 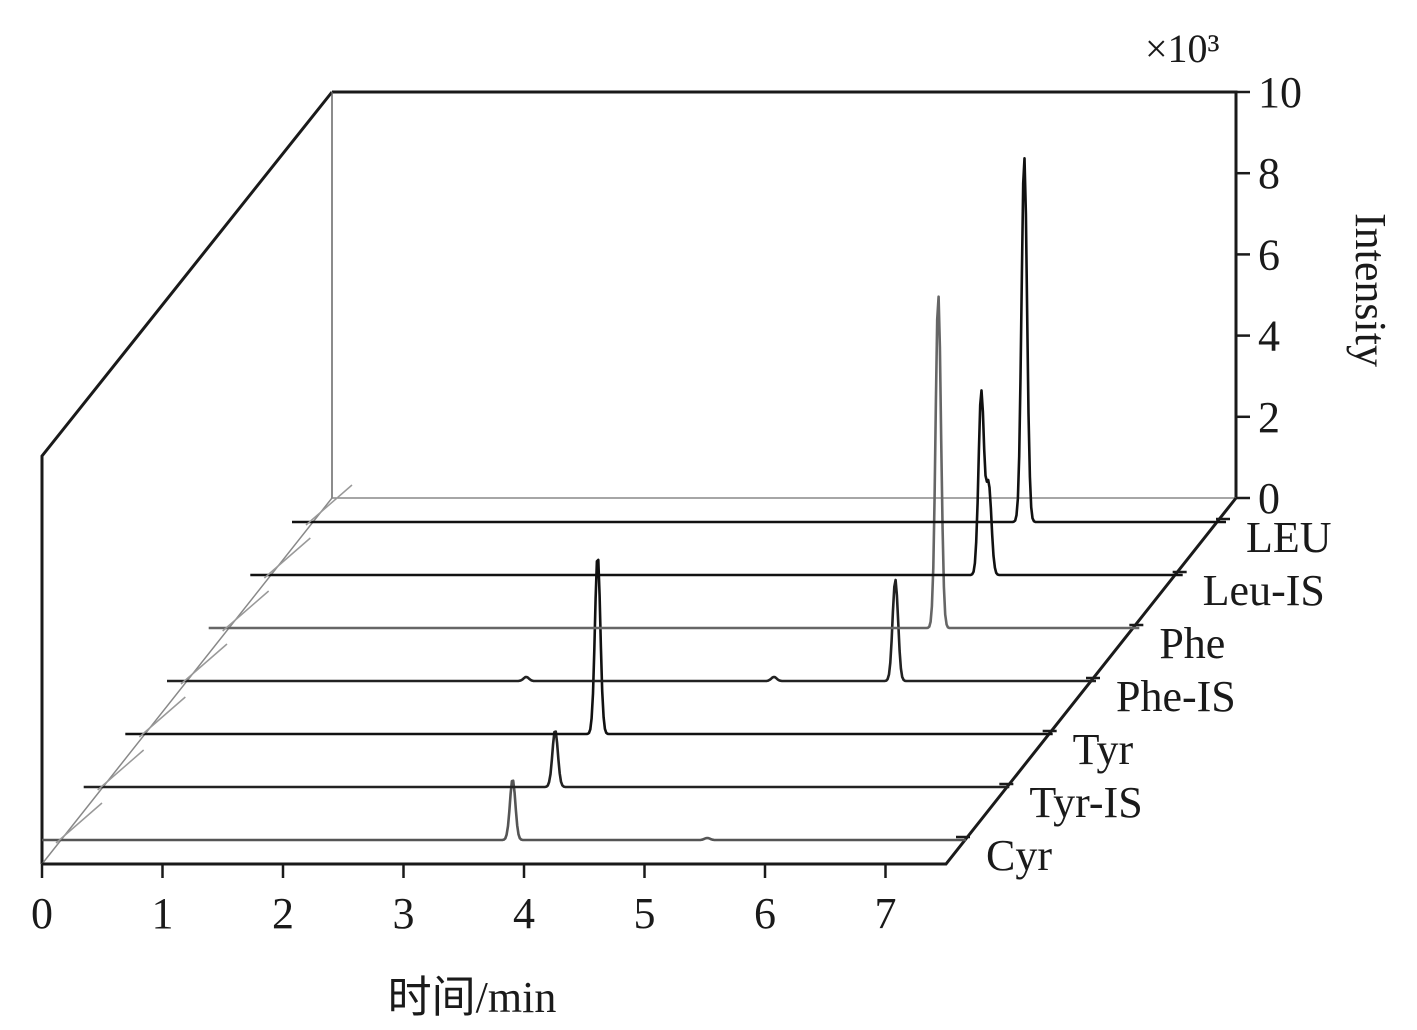 I want to click on series-label: Phe-IS, so click(x=1176, y=696).